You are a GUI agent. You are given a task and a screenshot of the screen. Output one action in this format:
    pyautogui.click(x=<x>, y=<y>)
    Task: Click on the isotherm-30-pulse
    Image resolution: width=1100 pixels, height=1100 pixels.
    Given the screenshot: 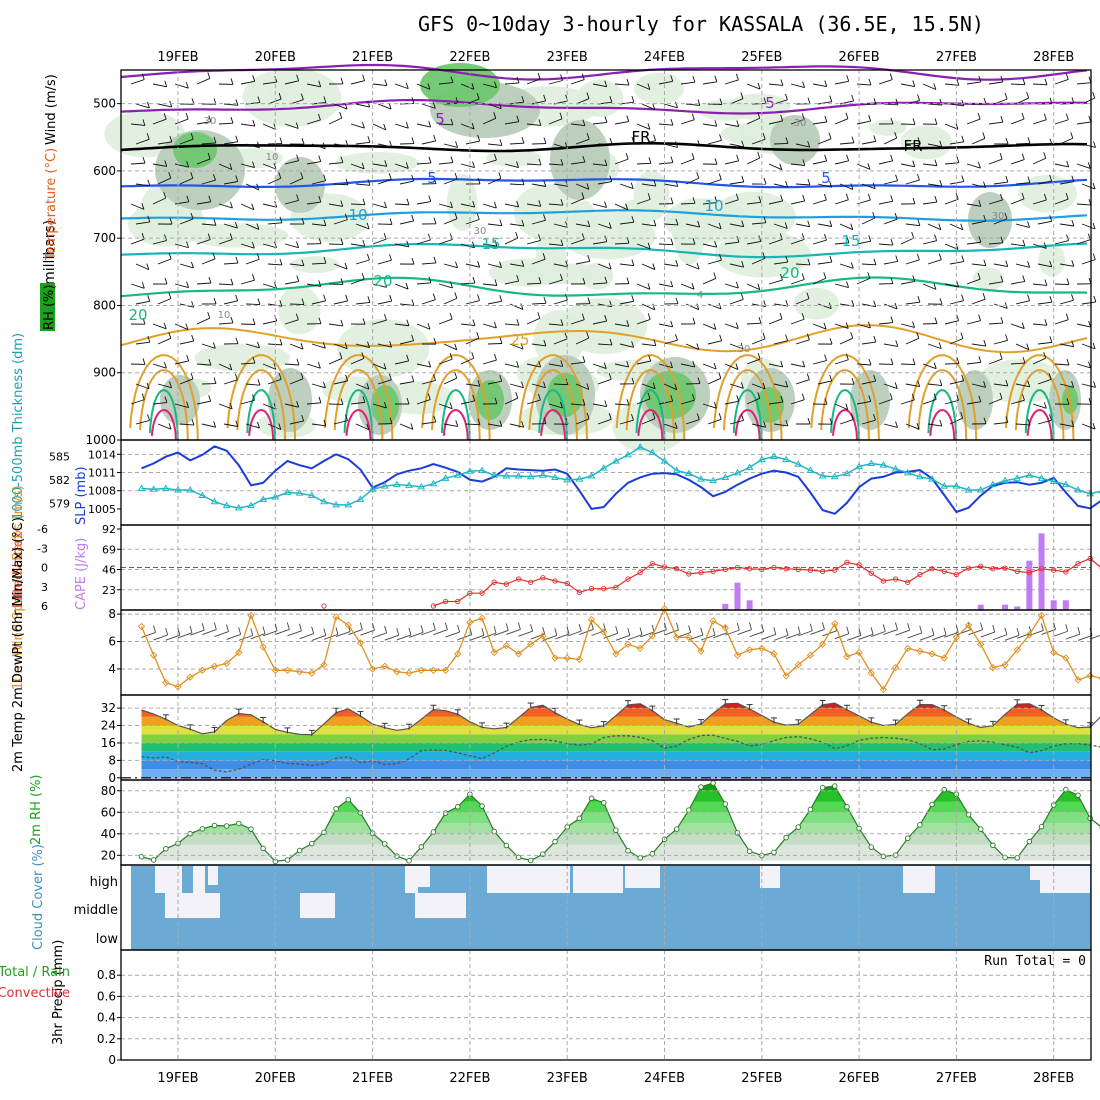 What is the action you would take?
    pyautogui.click(x=1039, y=425)
    